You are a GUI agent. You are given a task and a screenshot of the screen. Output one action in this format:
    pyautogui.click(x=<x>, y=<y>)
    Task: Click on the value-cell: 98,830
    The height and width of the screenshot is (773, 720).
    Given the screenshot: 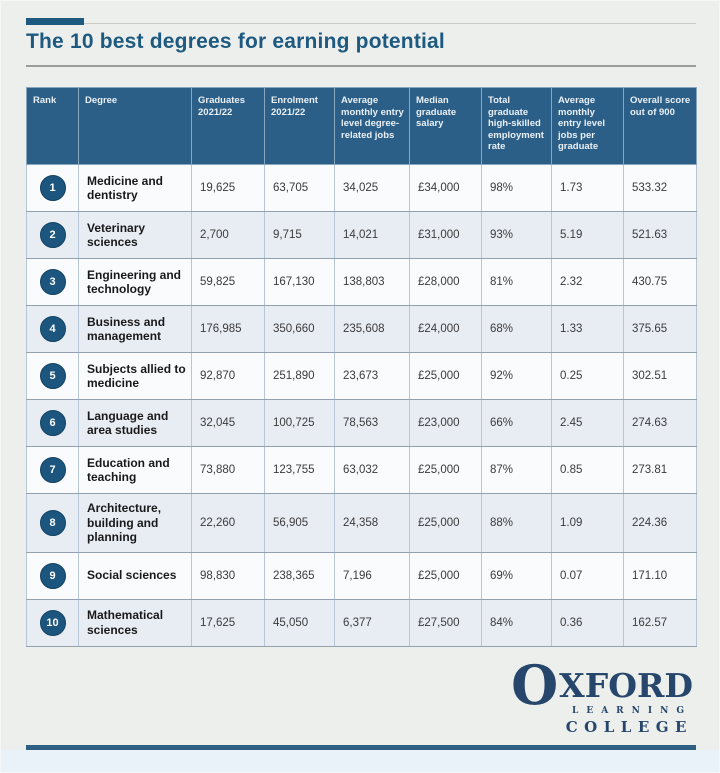 What is the action you would take?
    pyautogui.click(x=228, y=575)
    